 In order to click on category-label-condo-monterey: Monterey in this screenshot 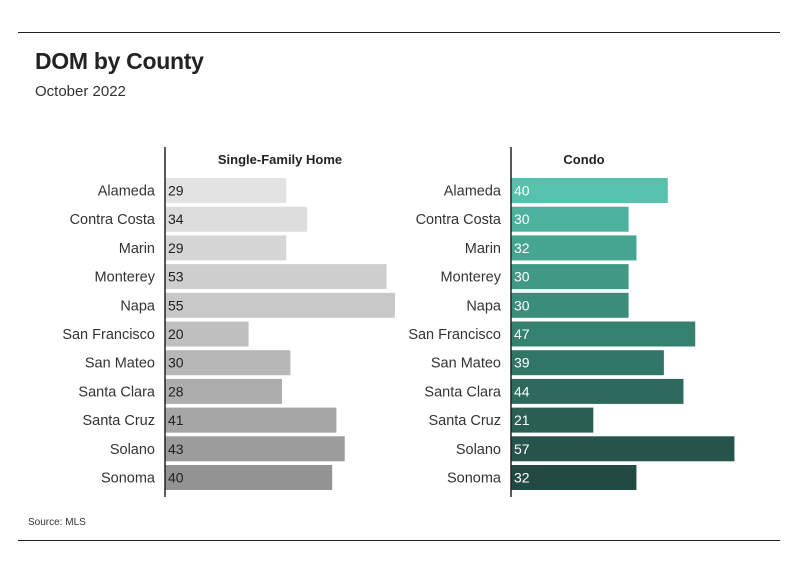, I will do `click(471, 278)`.